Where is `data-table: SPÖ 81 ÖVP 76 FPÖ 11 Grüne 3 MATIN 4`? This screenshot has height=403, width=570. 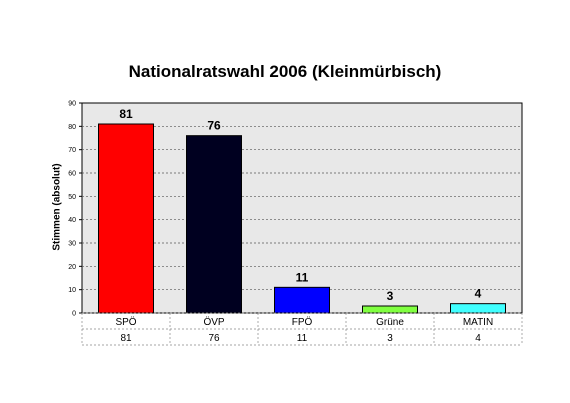 data-table: SPÖ 81 ÖVP 76 FPÖ 11 Grüne 3 MATIN 4 is located at coordinates (302, 329).